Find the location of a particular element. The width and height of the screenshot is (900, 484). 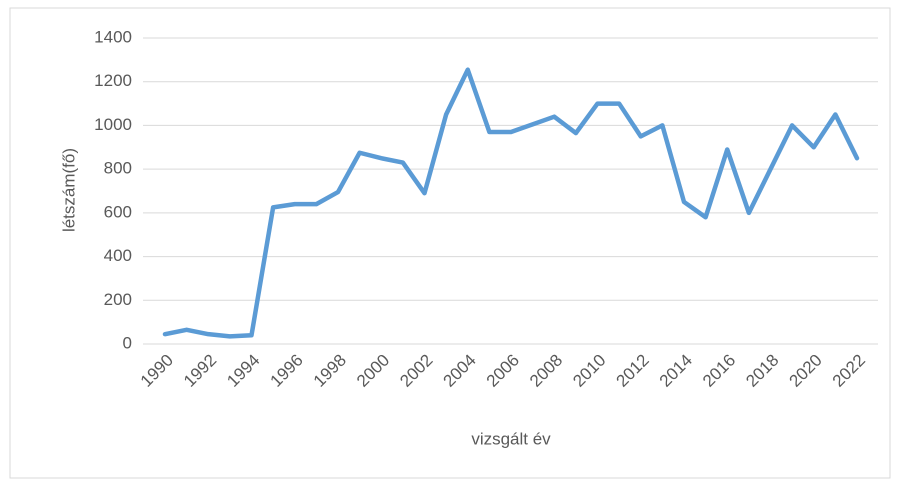

y-tick-label: 200 is located at coordinates (118, 299).